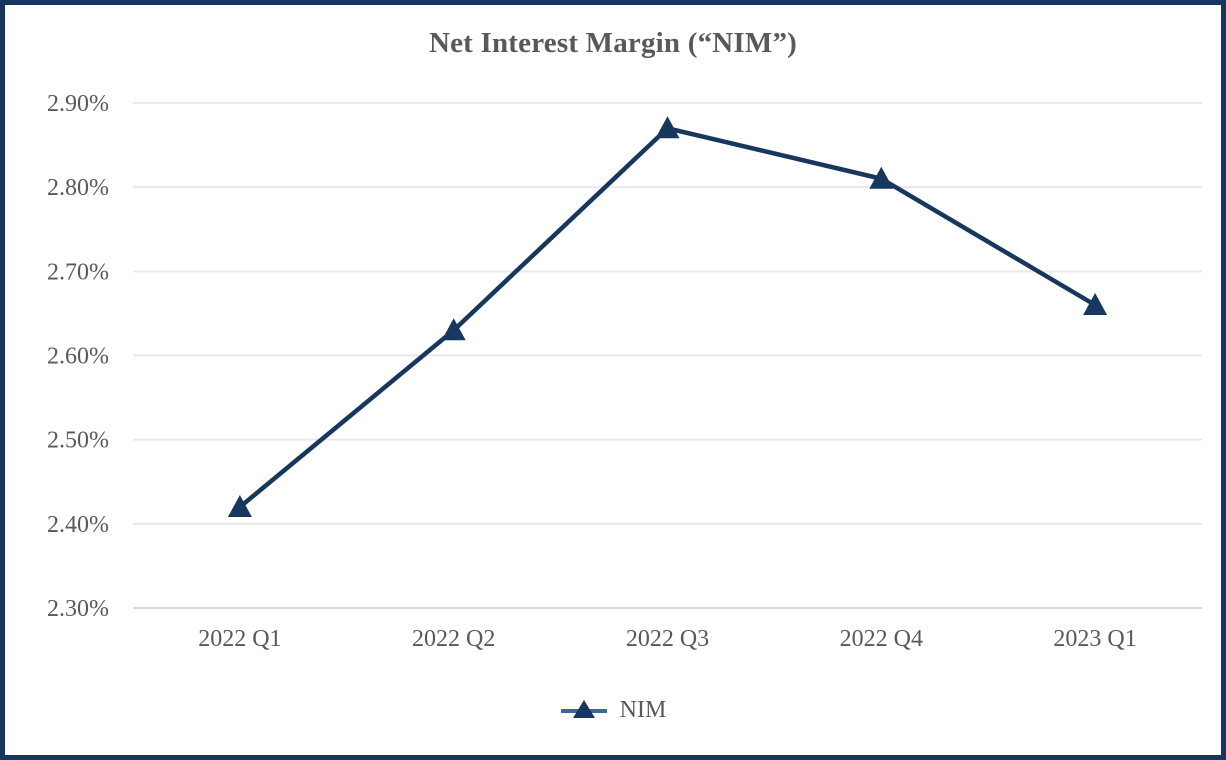  I want to click on y-axis-tick-label: 2.50%, so click(78, 441).